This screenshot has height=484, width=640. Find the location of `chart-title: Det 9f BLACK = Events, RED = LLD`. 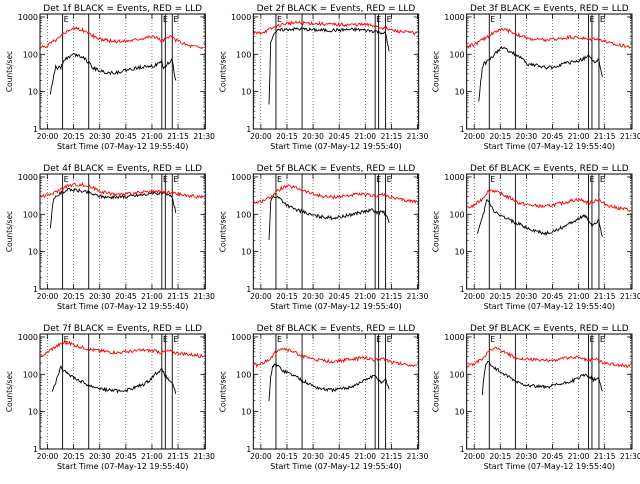

chart-title: Det 9f BLACK = Events, RED = LLD is located at coordinates (549, 329).